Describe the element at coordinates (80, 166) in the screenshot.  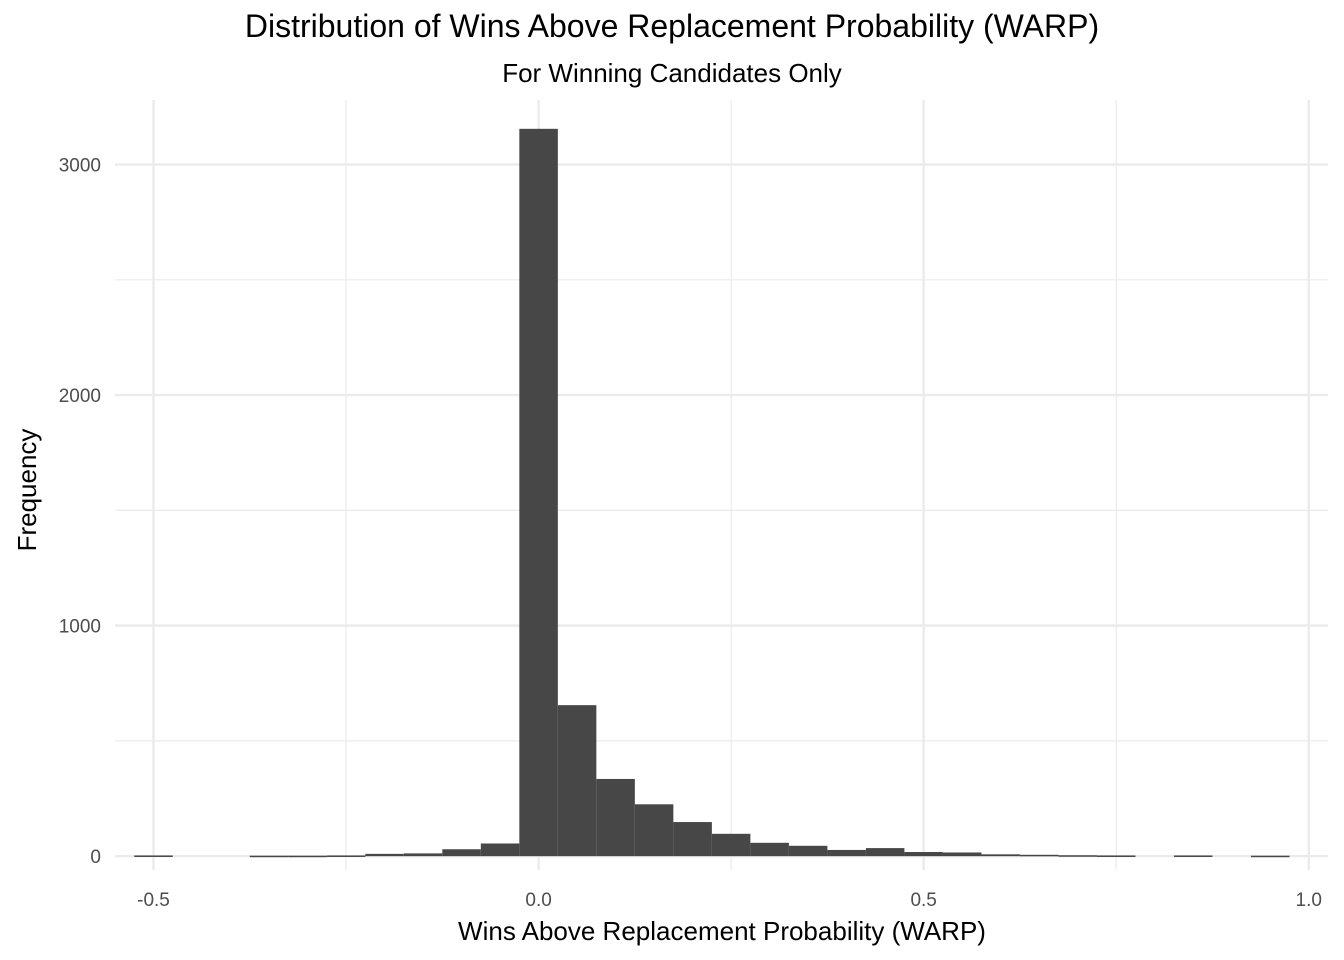
I see `y-tick-label: 3000` at that location.